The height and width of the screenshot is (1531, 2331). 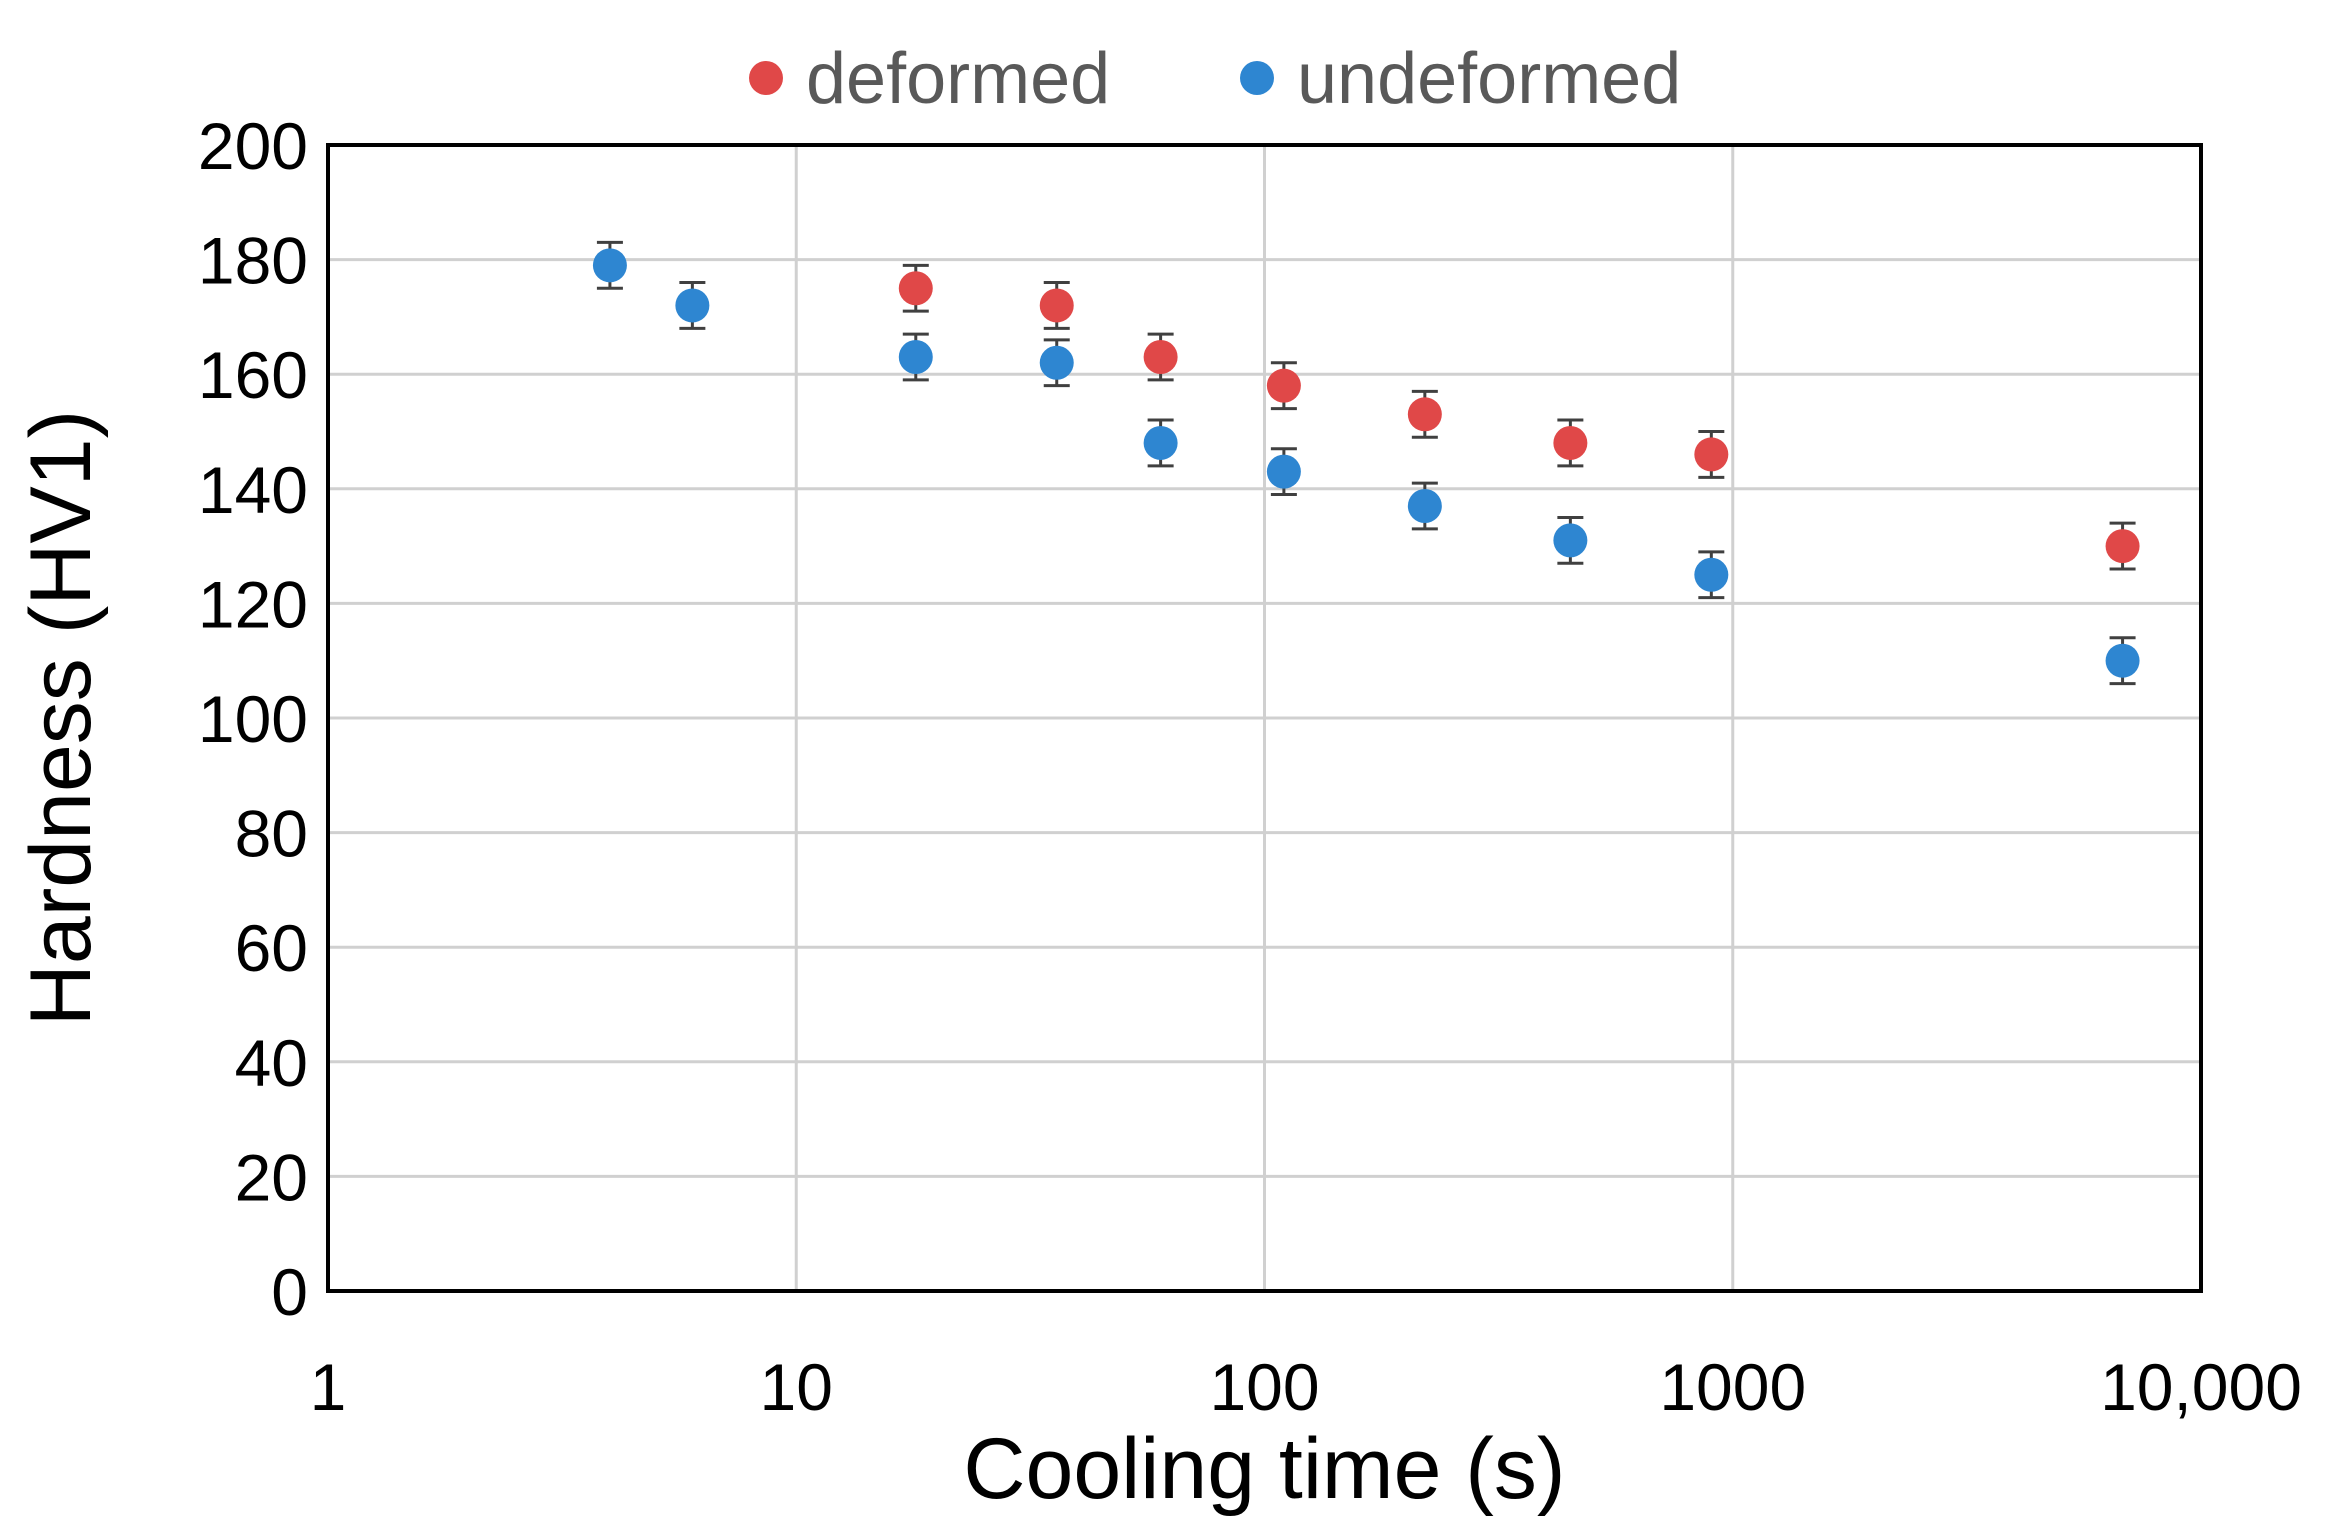 What do you see at coordinates (328, 1387) in the screenshot?
I see `x-tick-label: 1` at bounding box center [328, 1387].